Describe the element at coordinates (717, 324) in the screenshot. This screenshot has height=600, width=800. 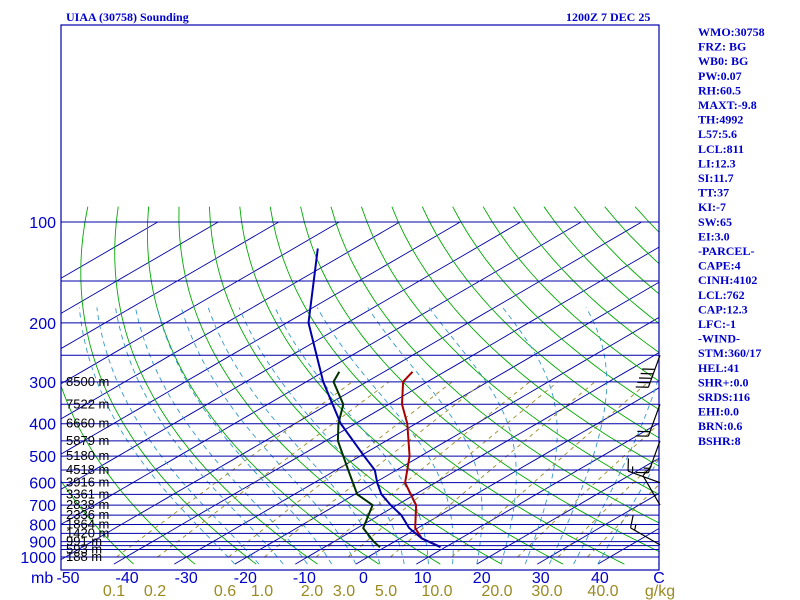
I see `index-item: LFC:-1` at that location.